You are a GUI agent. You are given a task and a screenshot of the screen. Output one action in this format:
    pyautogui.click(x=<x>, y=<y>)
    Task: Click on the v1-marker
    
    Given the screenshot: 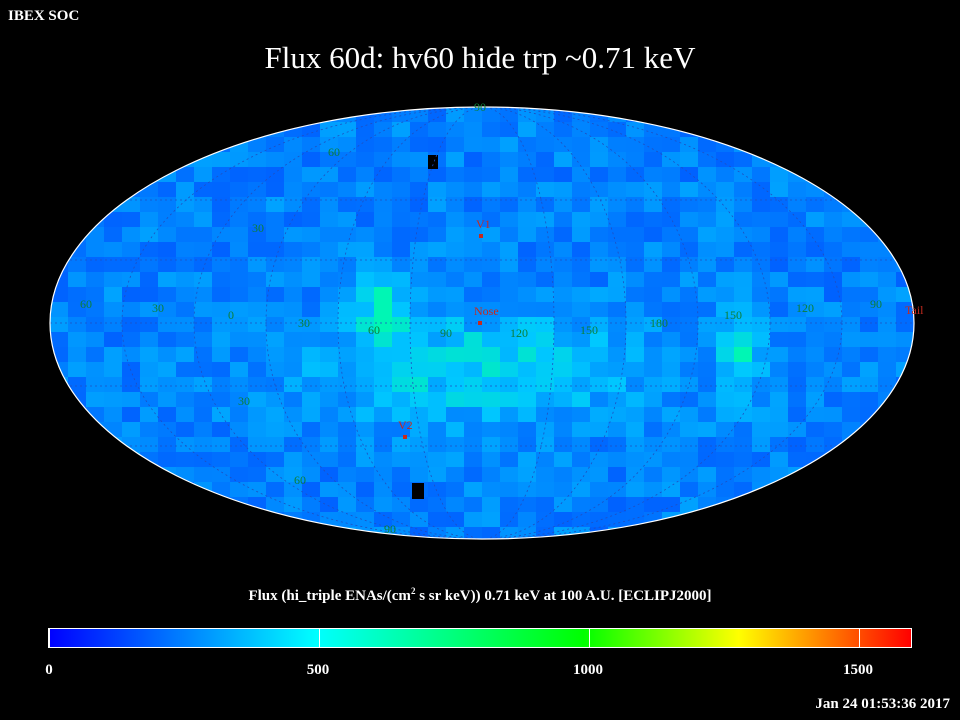 What is the action you would take?
    pyautogui.click(x=481, y=236)
    